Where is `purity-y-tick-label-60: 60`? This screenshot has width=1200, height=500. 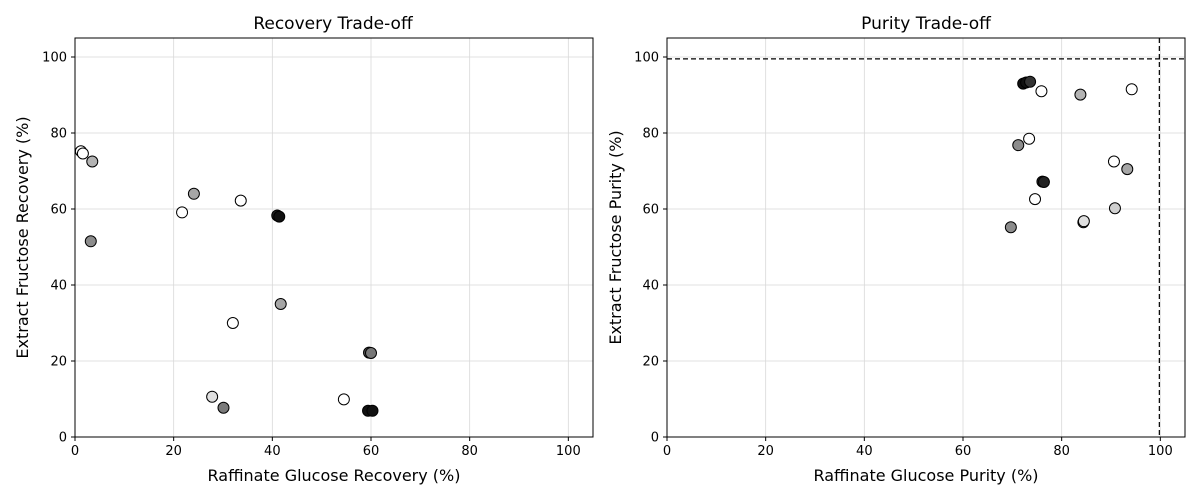
purity-y-tick-label-60: 60 is located at coordinates (650, 210).